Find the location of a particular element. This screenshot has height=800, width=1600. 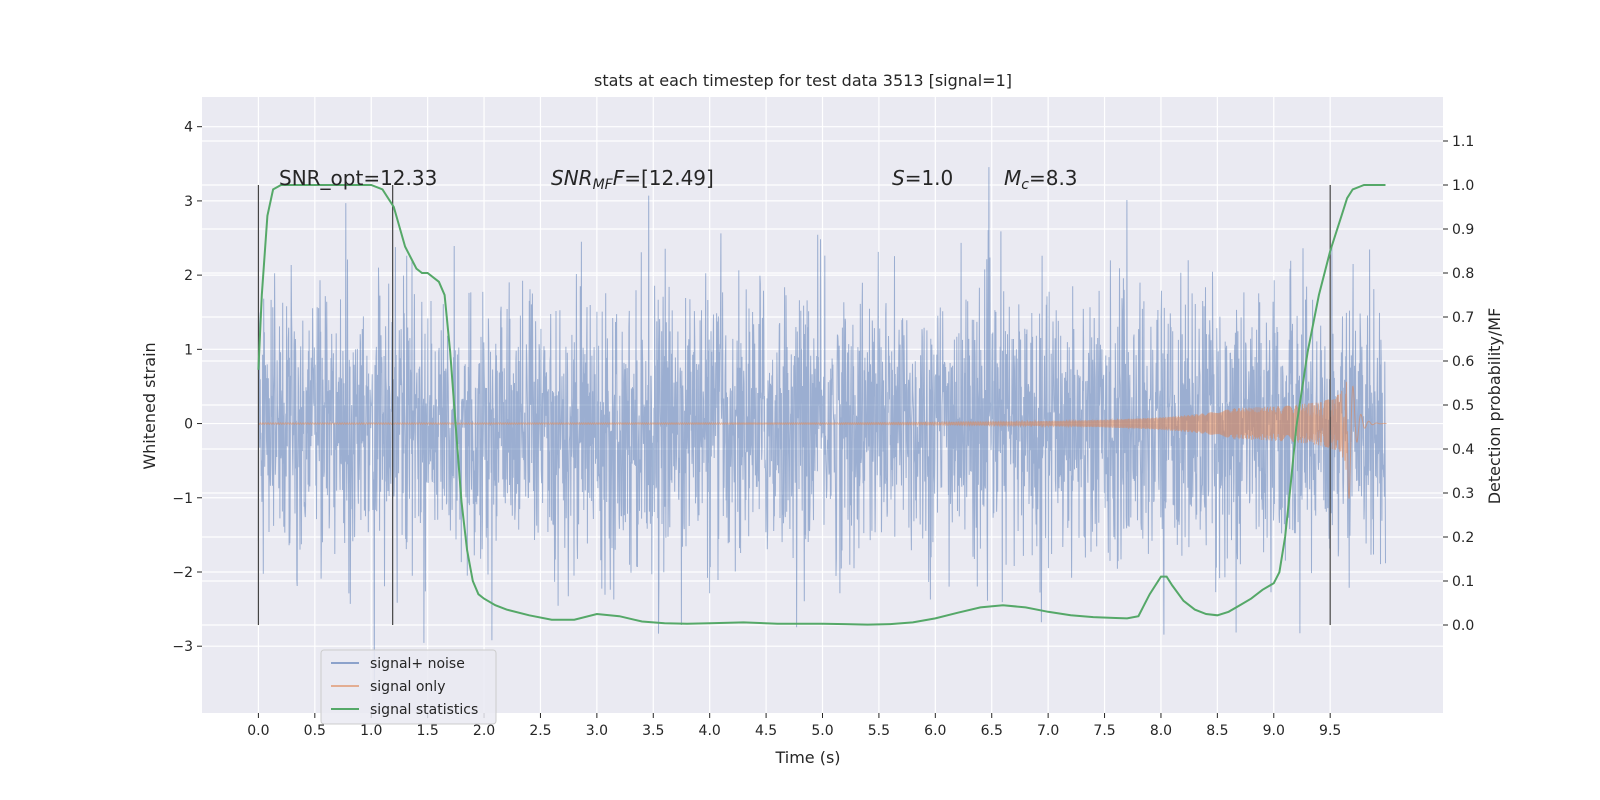

y-right-tick-label: 0.2 is located at coordinates (1463, 538).